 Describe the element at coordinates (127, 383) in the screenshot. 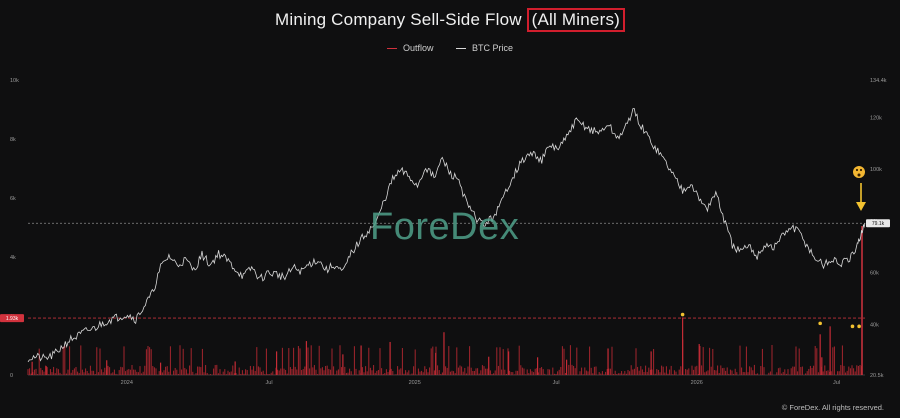

I see `x-tick-label: 2024` at that location.